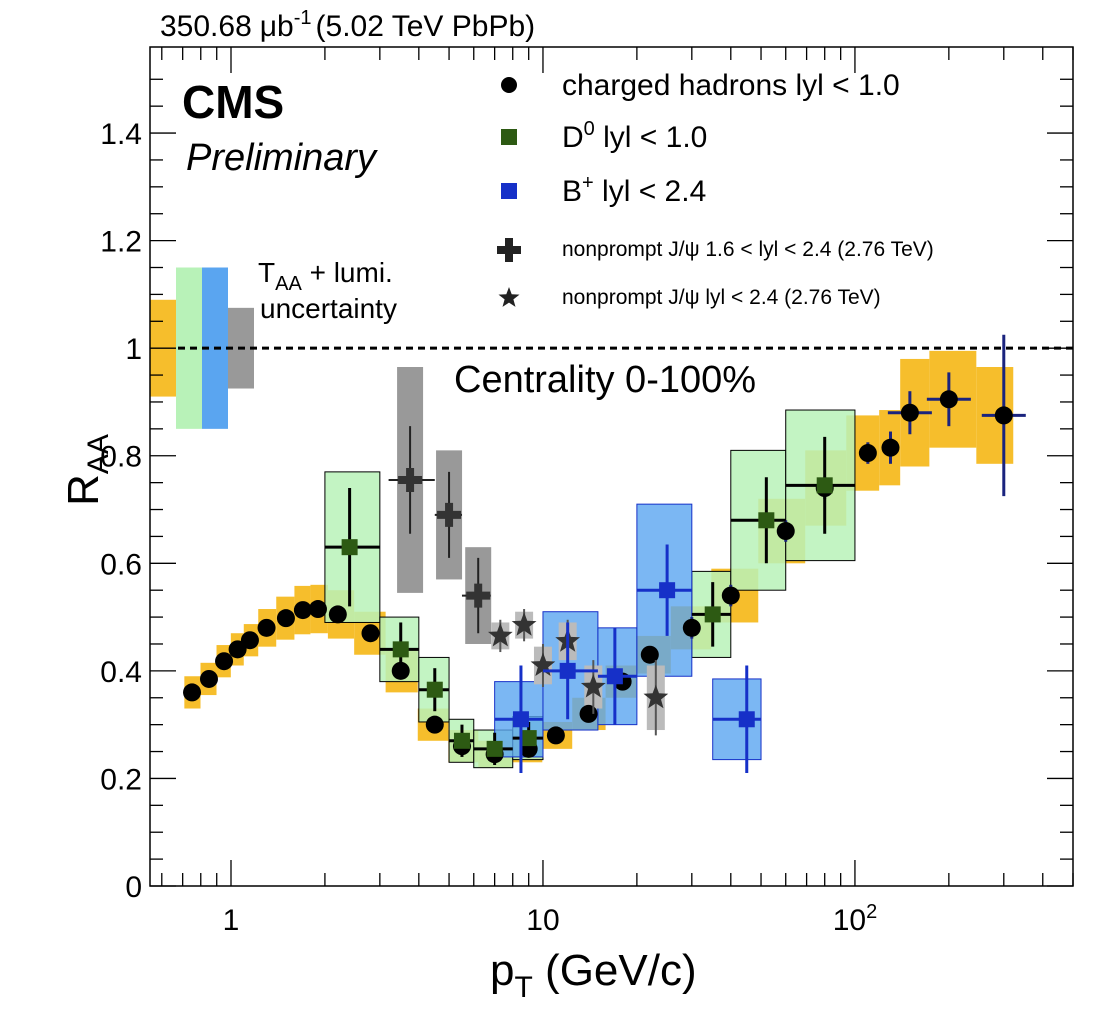 This screenshot has width=1102, height=1014. I want to click on legend-label-jpsi: nonprompt J/ψ lyl < 2.4 (2.76 TeV), so click(721, 297).